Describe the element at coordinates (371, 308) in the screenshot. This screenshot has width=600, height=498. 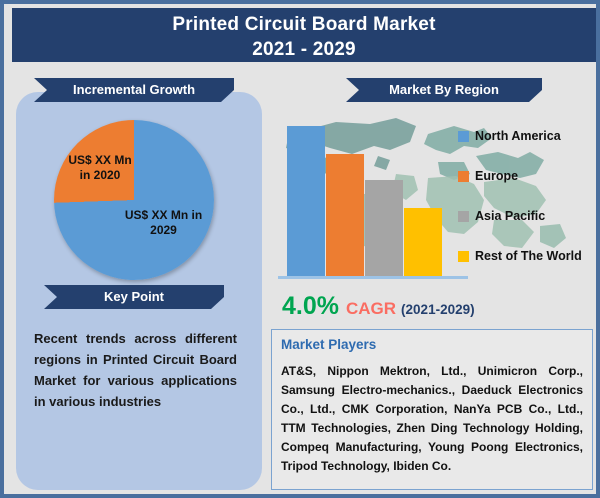
I see `cagr-label: CAGR` at that location.